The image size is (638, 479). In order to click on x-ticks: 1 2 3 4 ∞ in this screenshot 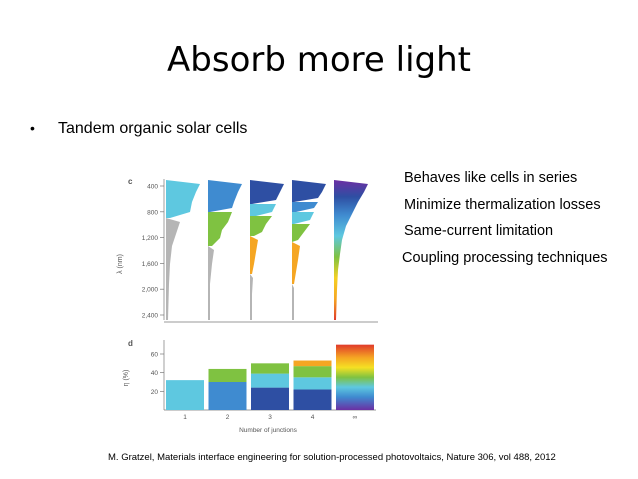, I will do `click(270, 417)`.